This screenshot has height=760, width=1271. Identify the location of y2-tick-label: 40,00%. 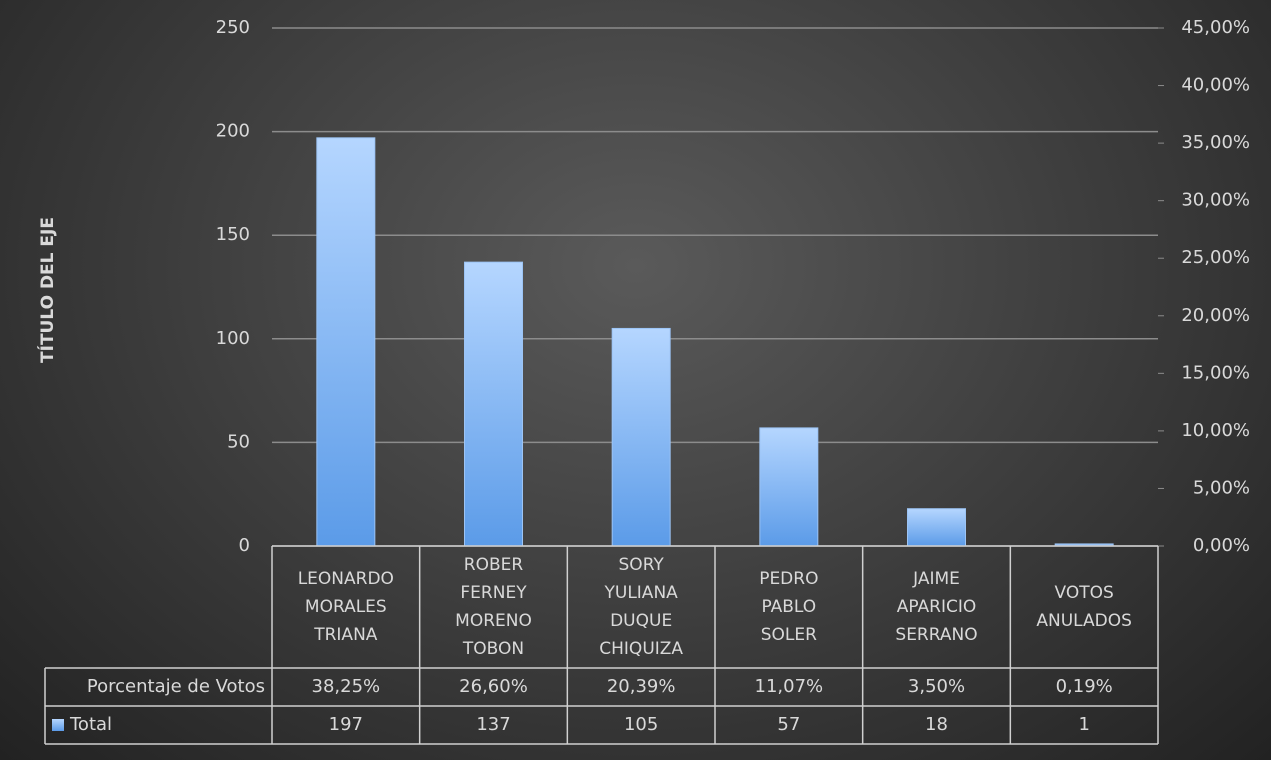
(1215, 85).